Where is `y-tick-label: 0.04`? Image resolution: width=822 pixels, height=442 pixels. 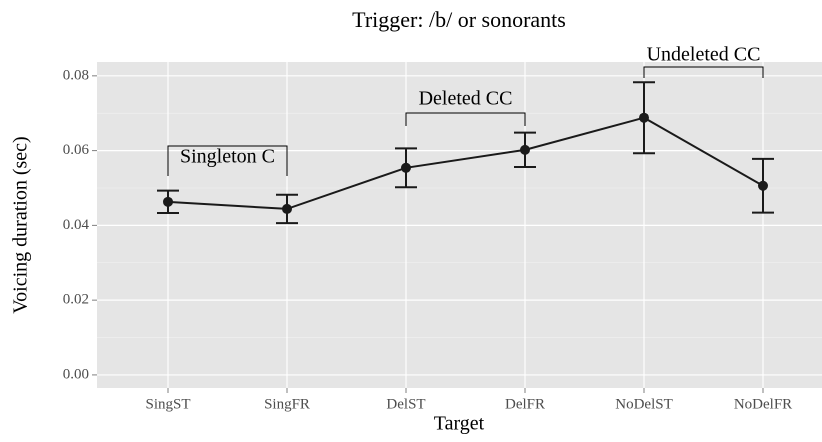
y-tick-label: 0.04 is located at coordinates (76, 225).